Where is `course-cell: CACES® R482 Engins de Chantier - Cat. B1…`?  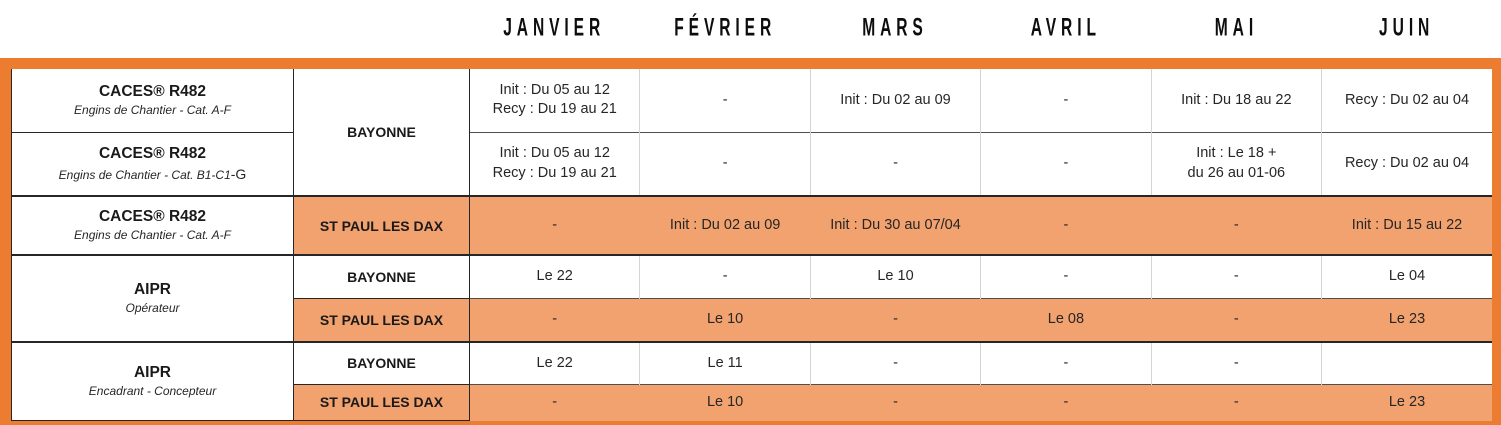 course-cell: CACES® R482 Engins de Chantier - Cat. B1… is located at coordinates (152, 164).